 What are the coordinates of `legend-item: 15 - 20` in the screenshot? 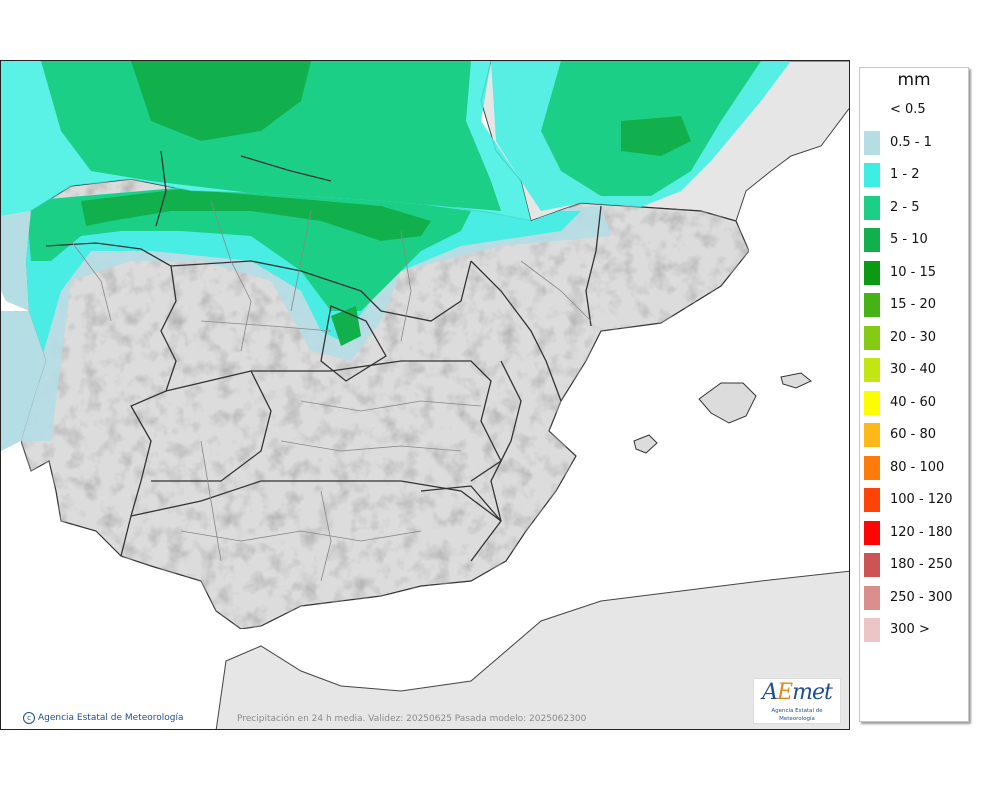 It's located at (915, 304).